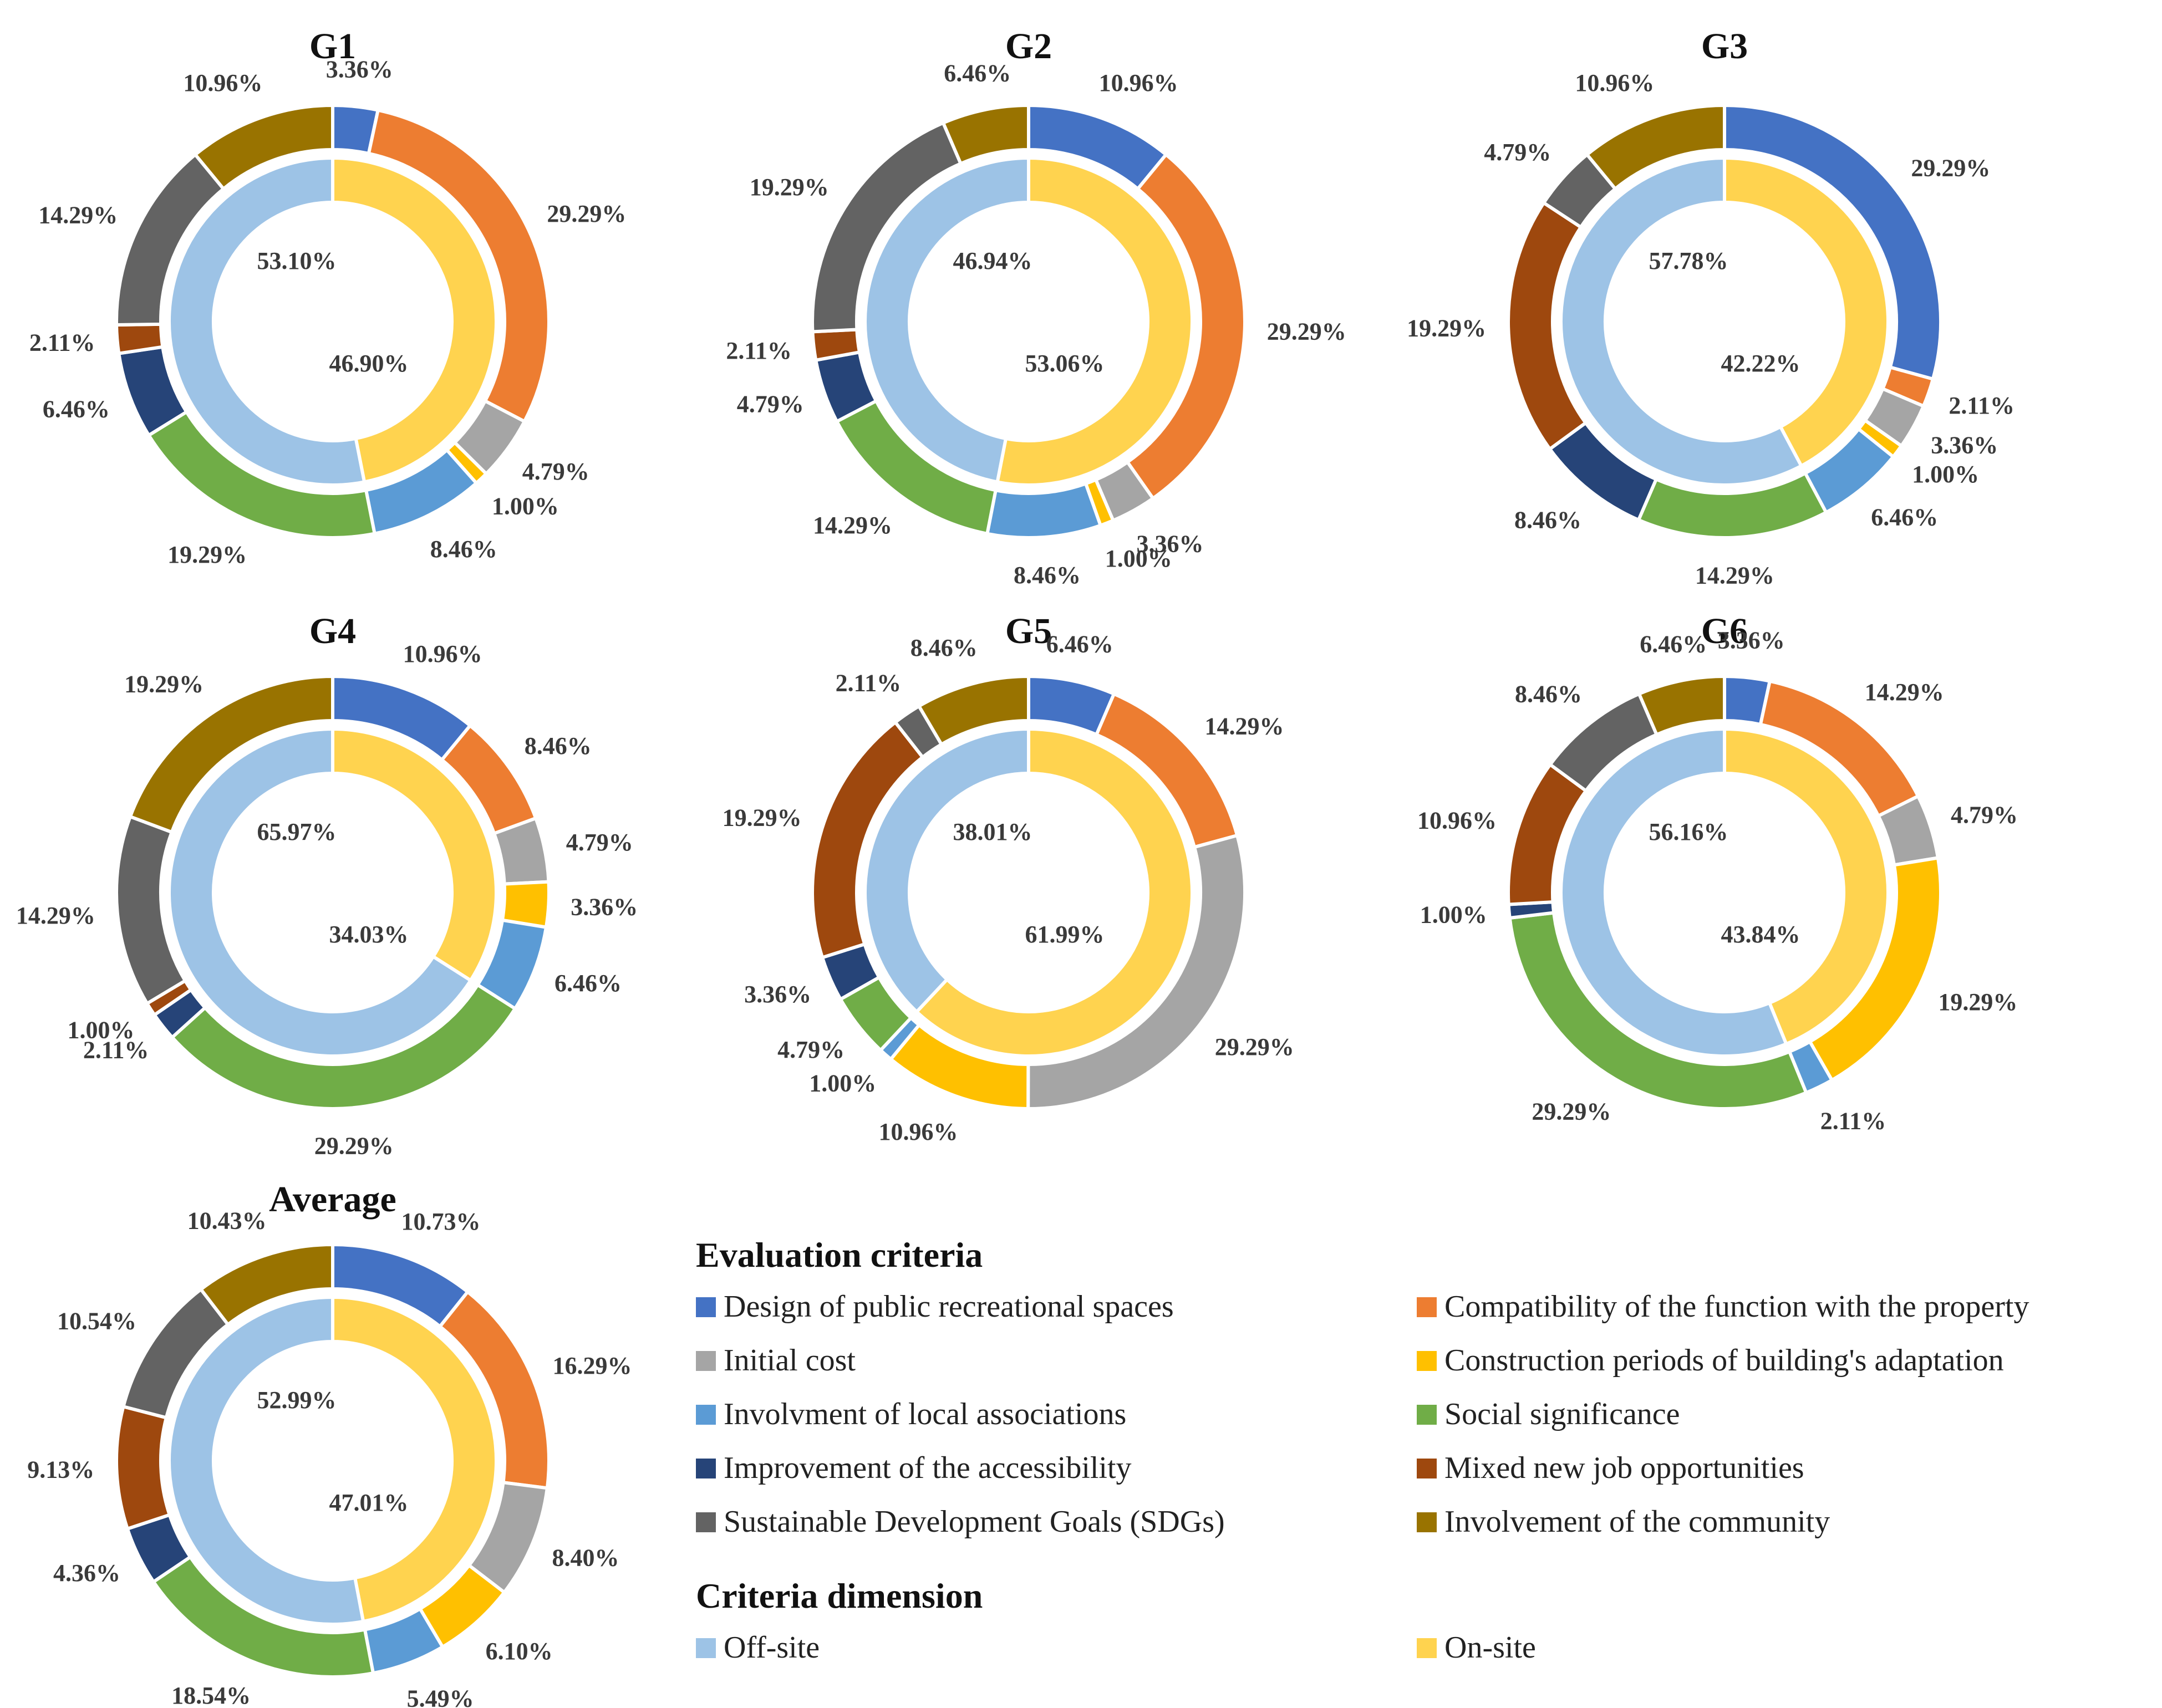 This screenshot has height=1708, width=2162. Describe the element at coordinates (585, 1557) in the screenshot. I see `outer-data-label: 8.40%` at that location.